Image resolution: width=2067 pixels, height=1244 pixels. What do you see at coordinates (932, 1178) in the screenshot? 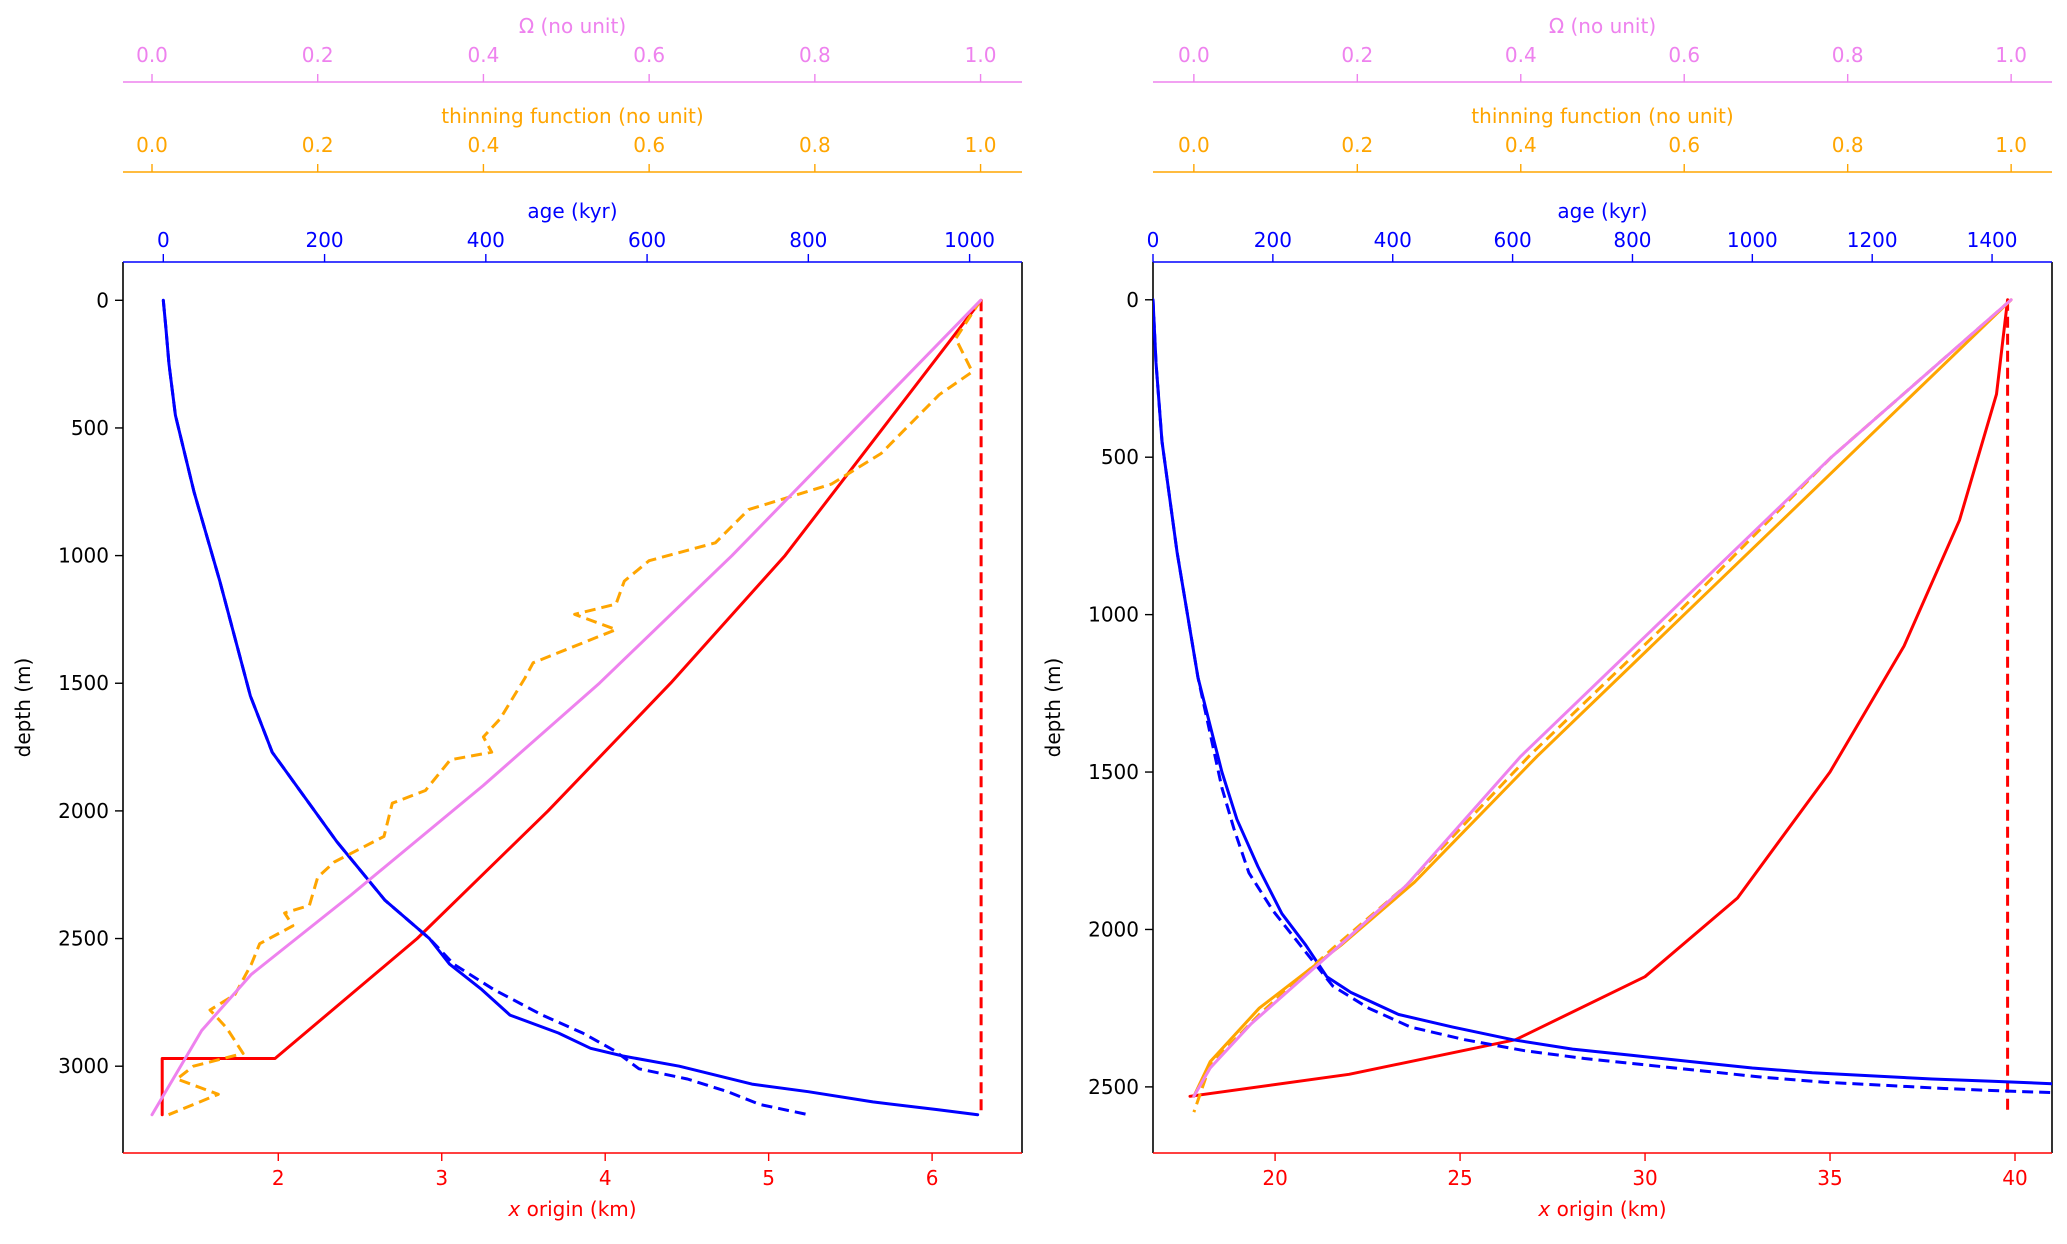
I see `x-origin-tick-label: 6` at bounding box center [932, 1178].